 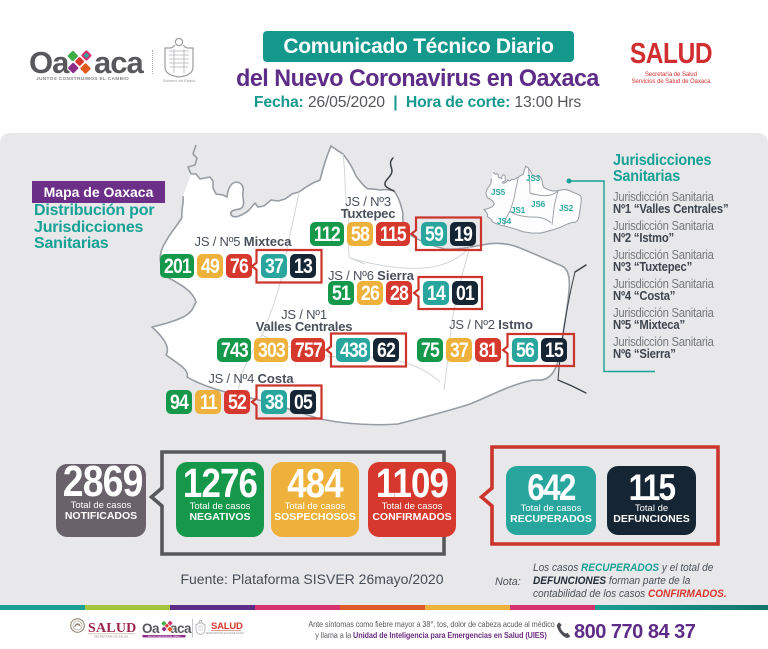 What do you see at coordinates (165, 636) in the screenshot?
I see `svg-text: JUNTOS CONSTRUIMOS EL CAMBIO` at bounding box center [165, 636].